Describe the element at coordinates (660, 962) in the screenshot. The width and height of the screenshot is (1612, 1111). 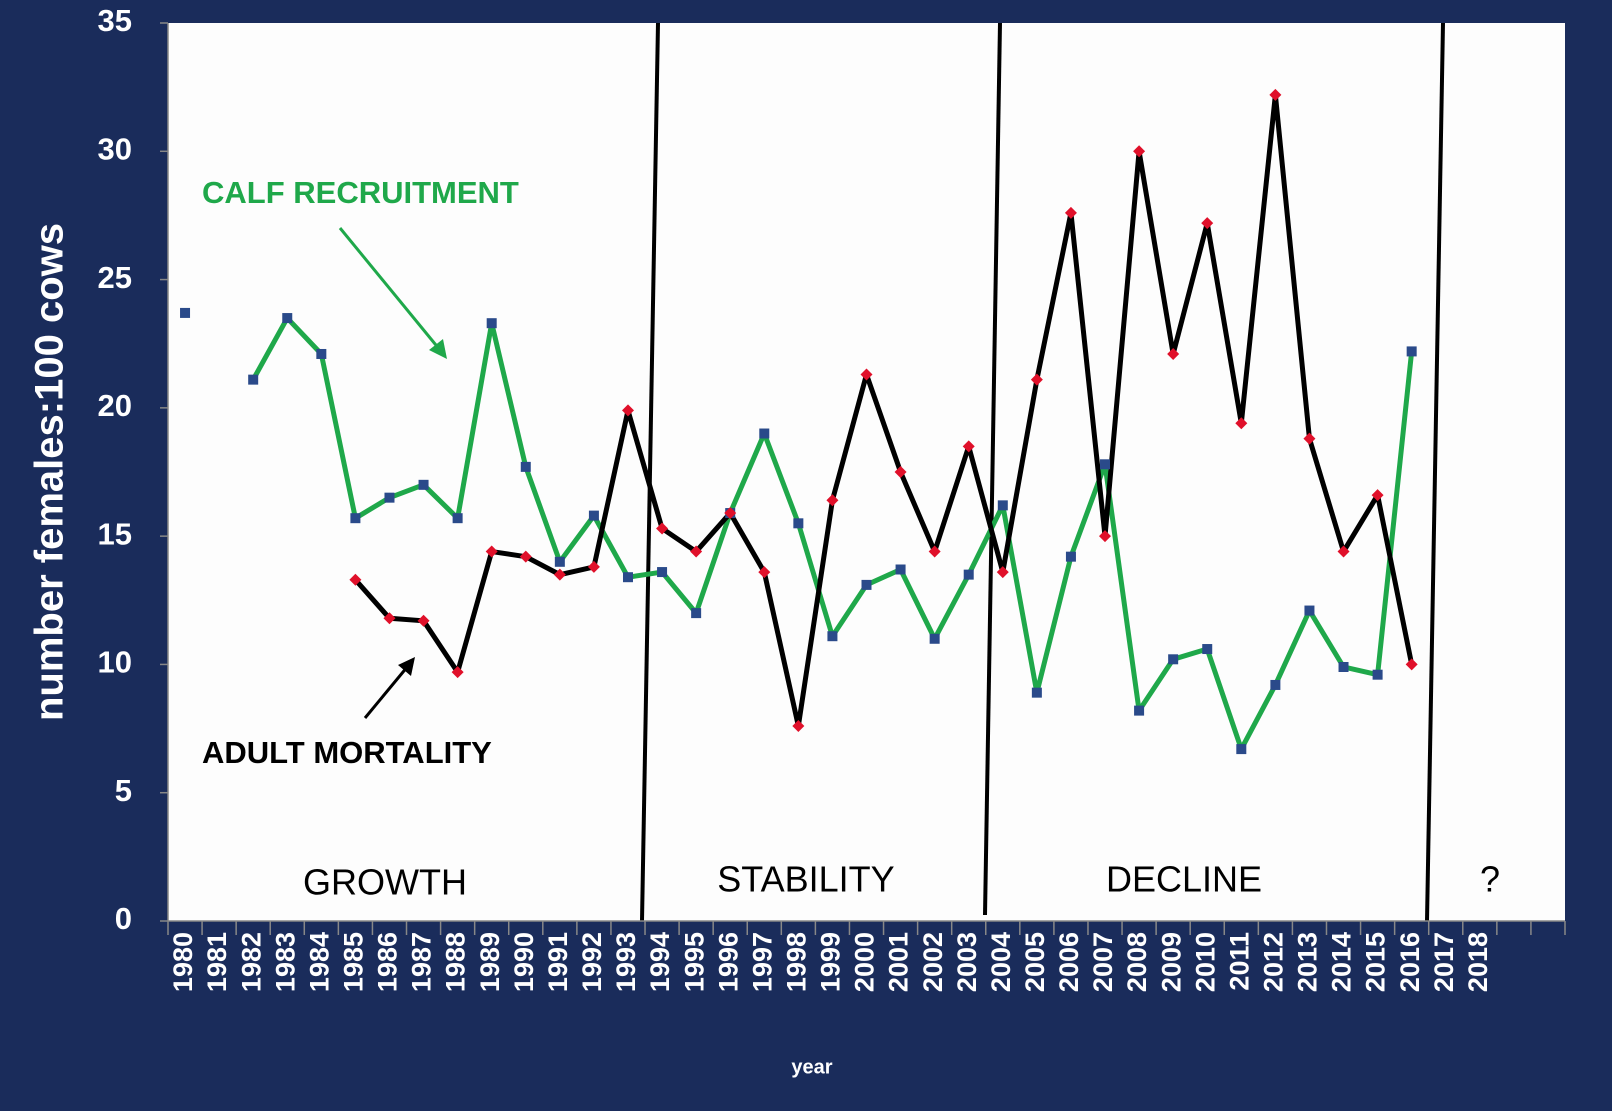
I see `x-tick-label: 1994` at that location.